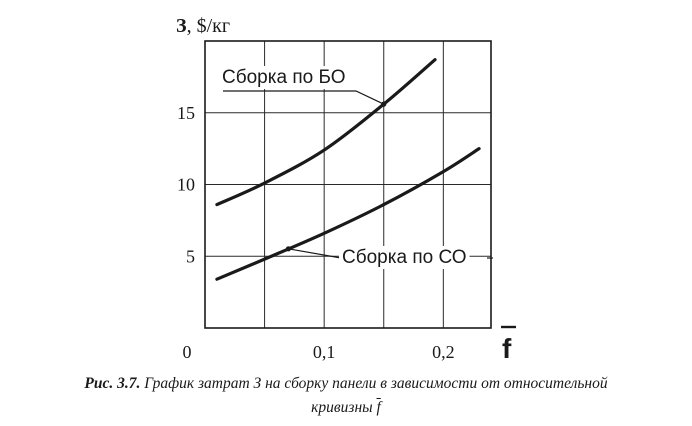 This screenshot has width=692, height=426. I want to click on y-axis-label-symbol: З, so click(181, 26).